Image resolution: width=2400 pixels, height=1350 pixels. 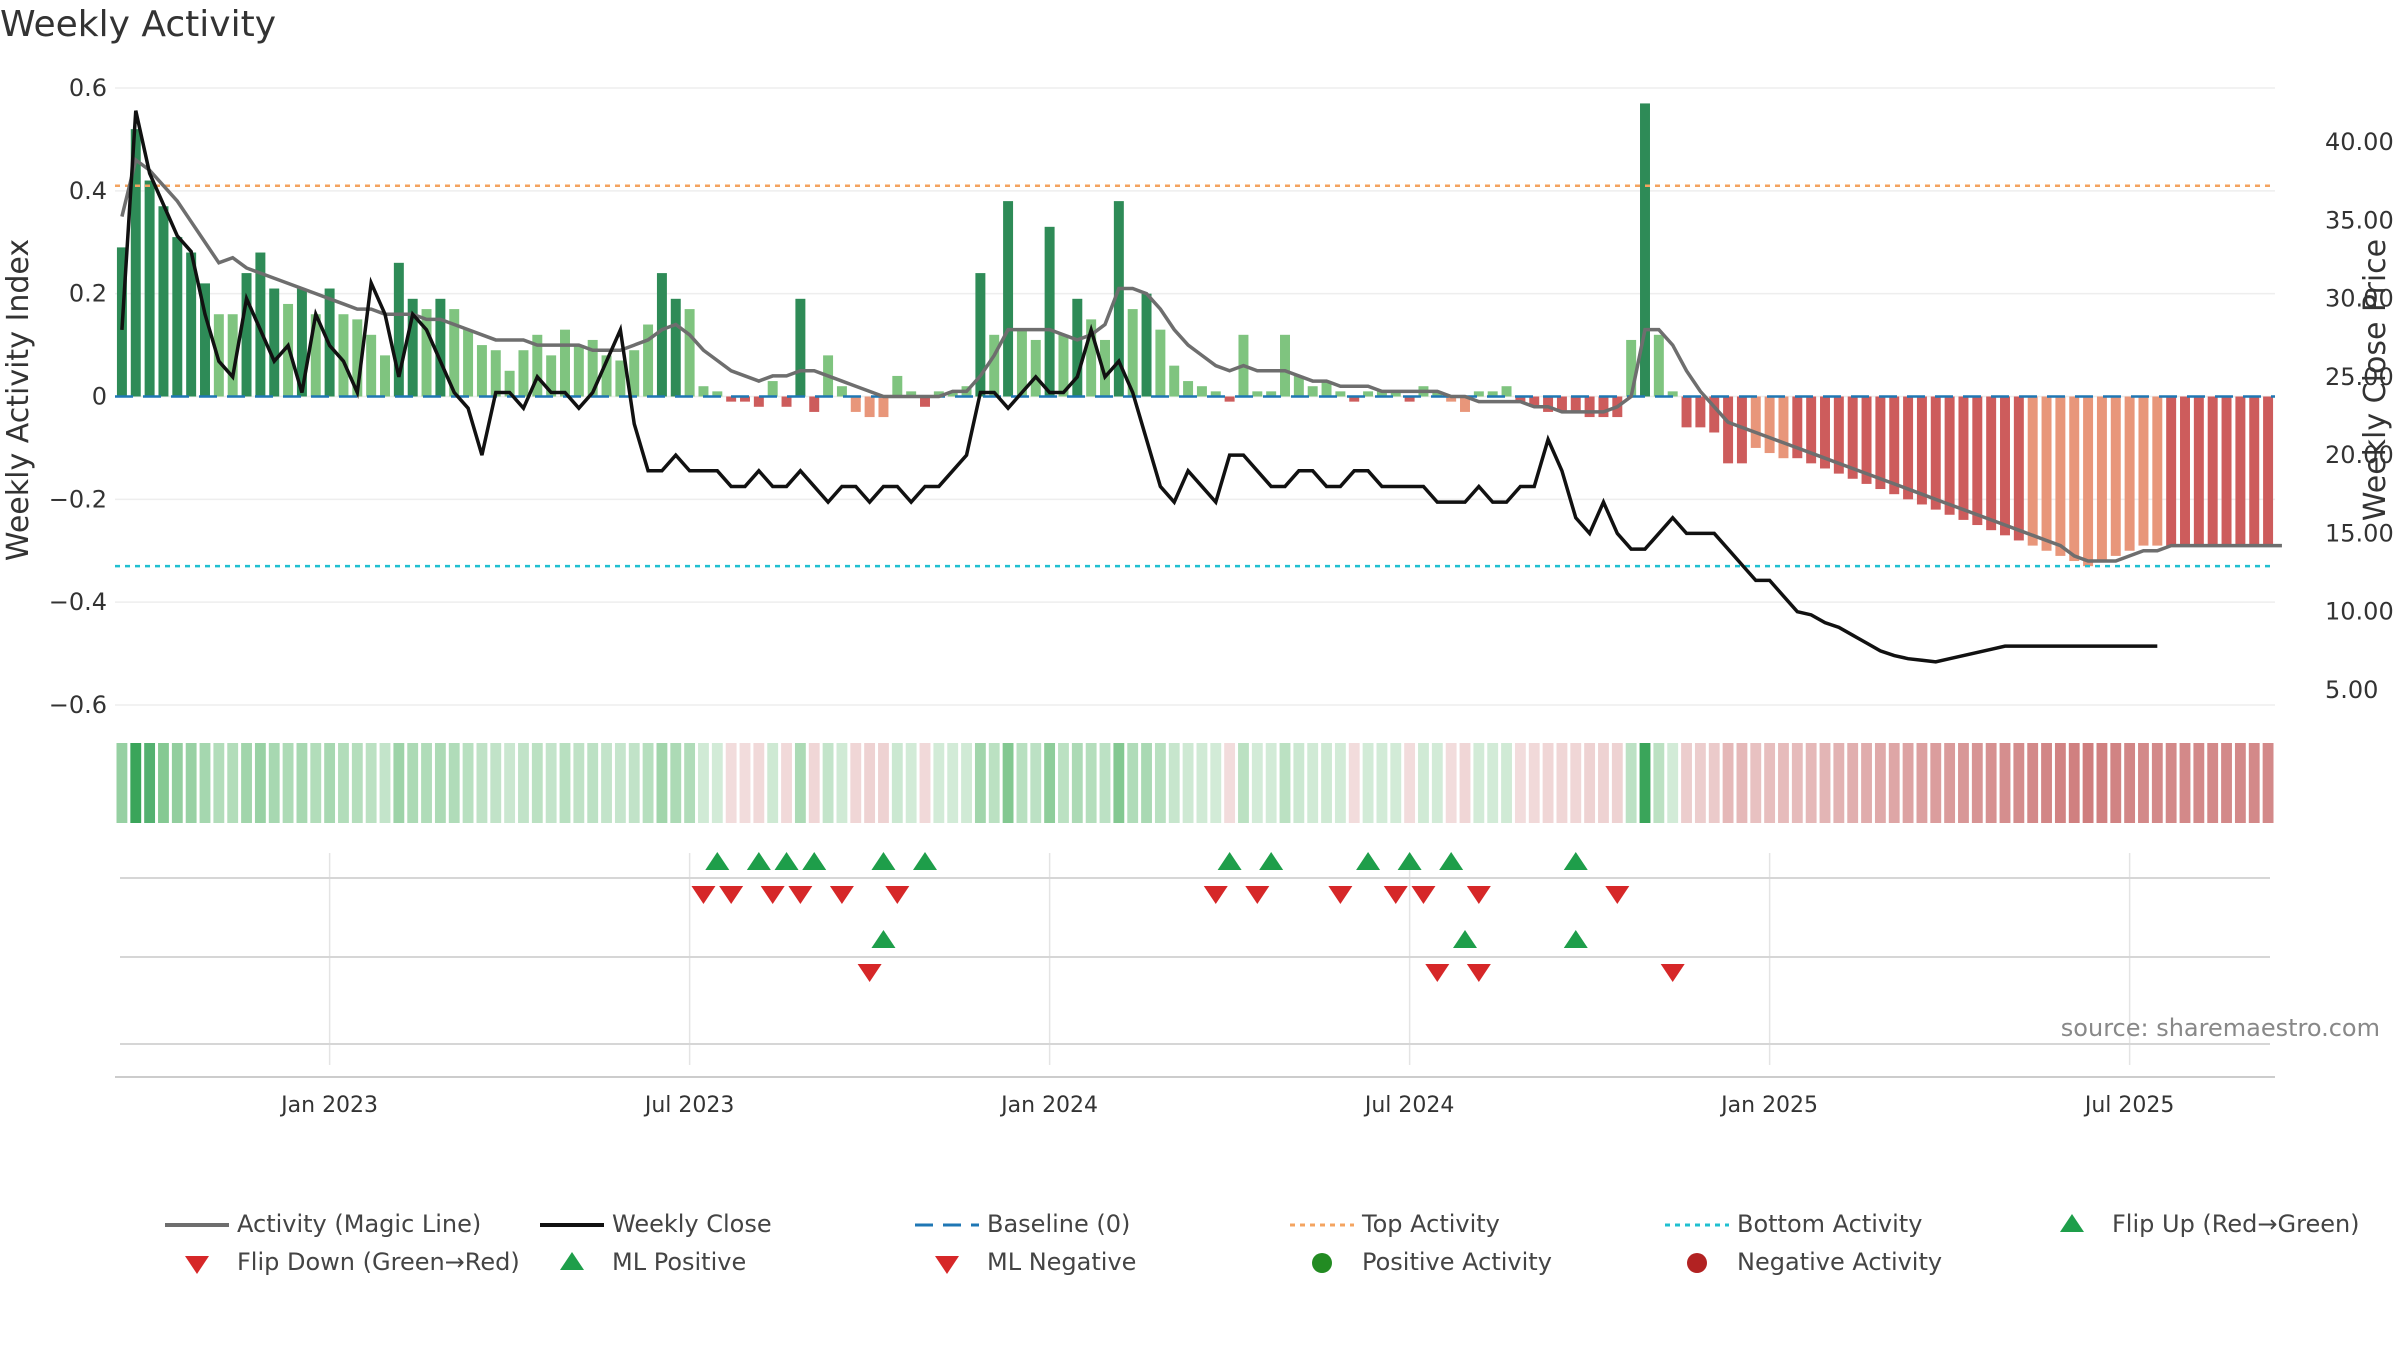 I want to click on y2-tick-label: 20.00, so click(x=2359, y=455).